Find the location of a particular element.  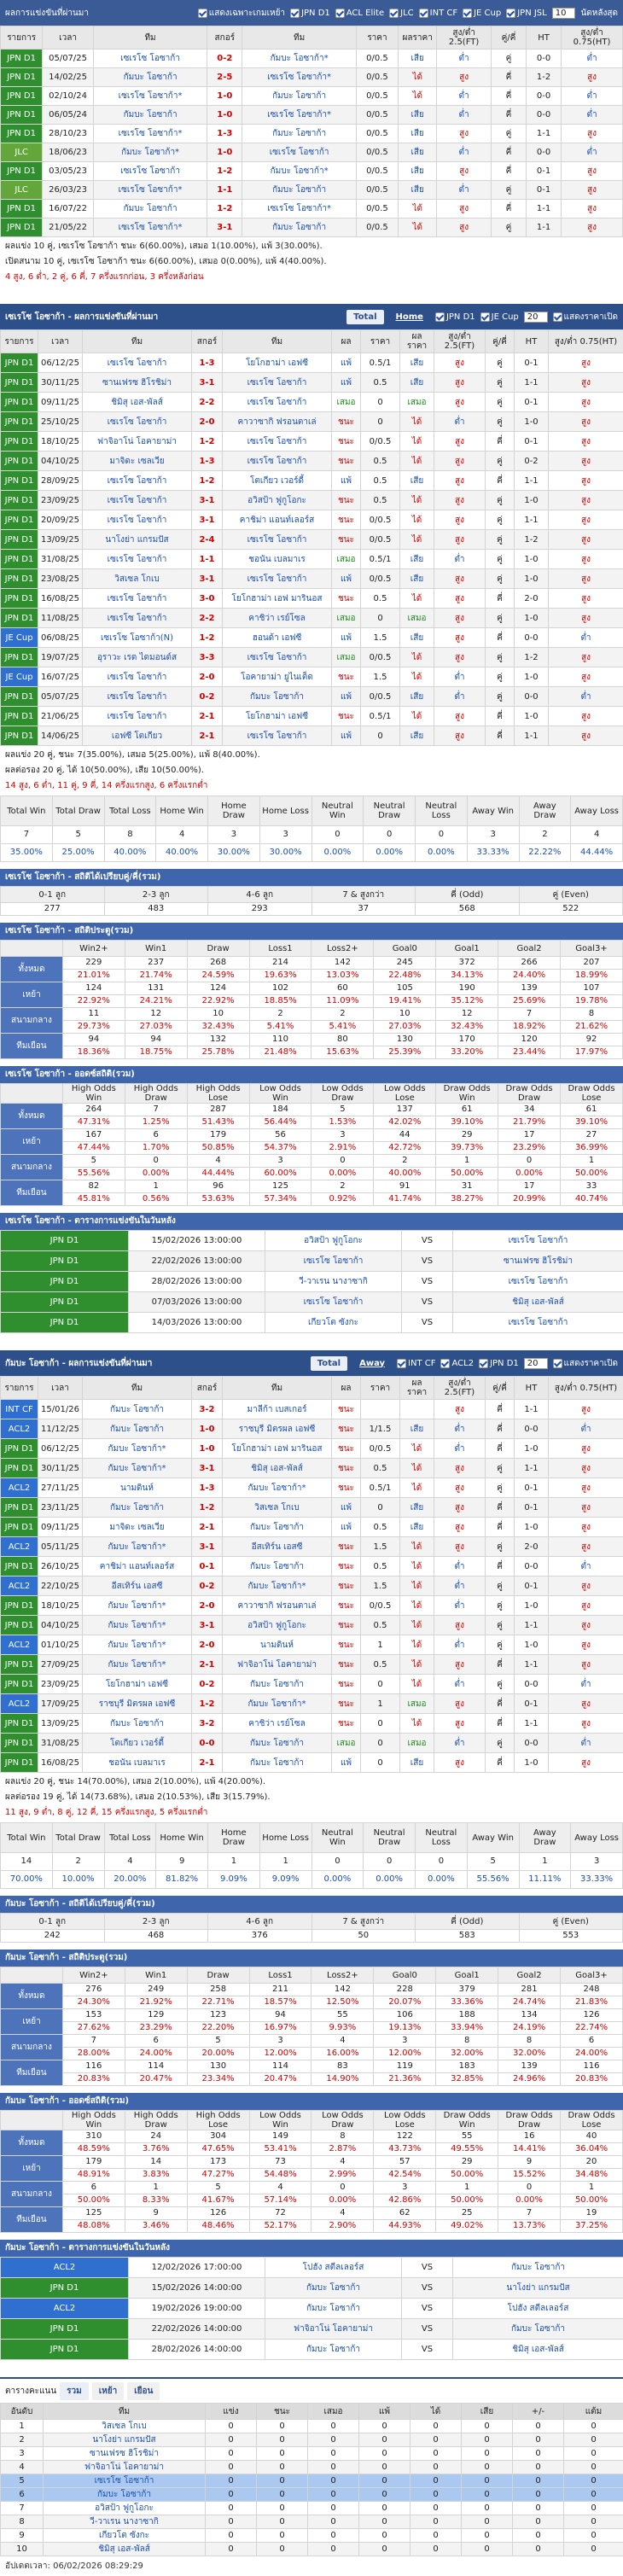

percent: 51.43% is located at coordinates (218, 1122).